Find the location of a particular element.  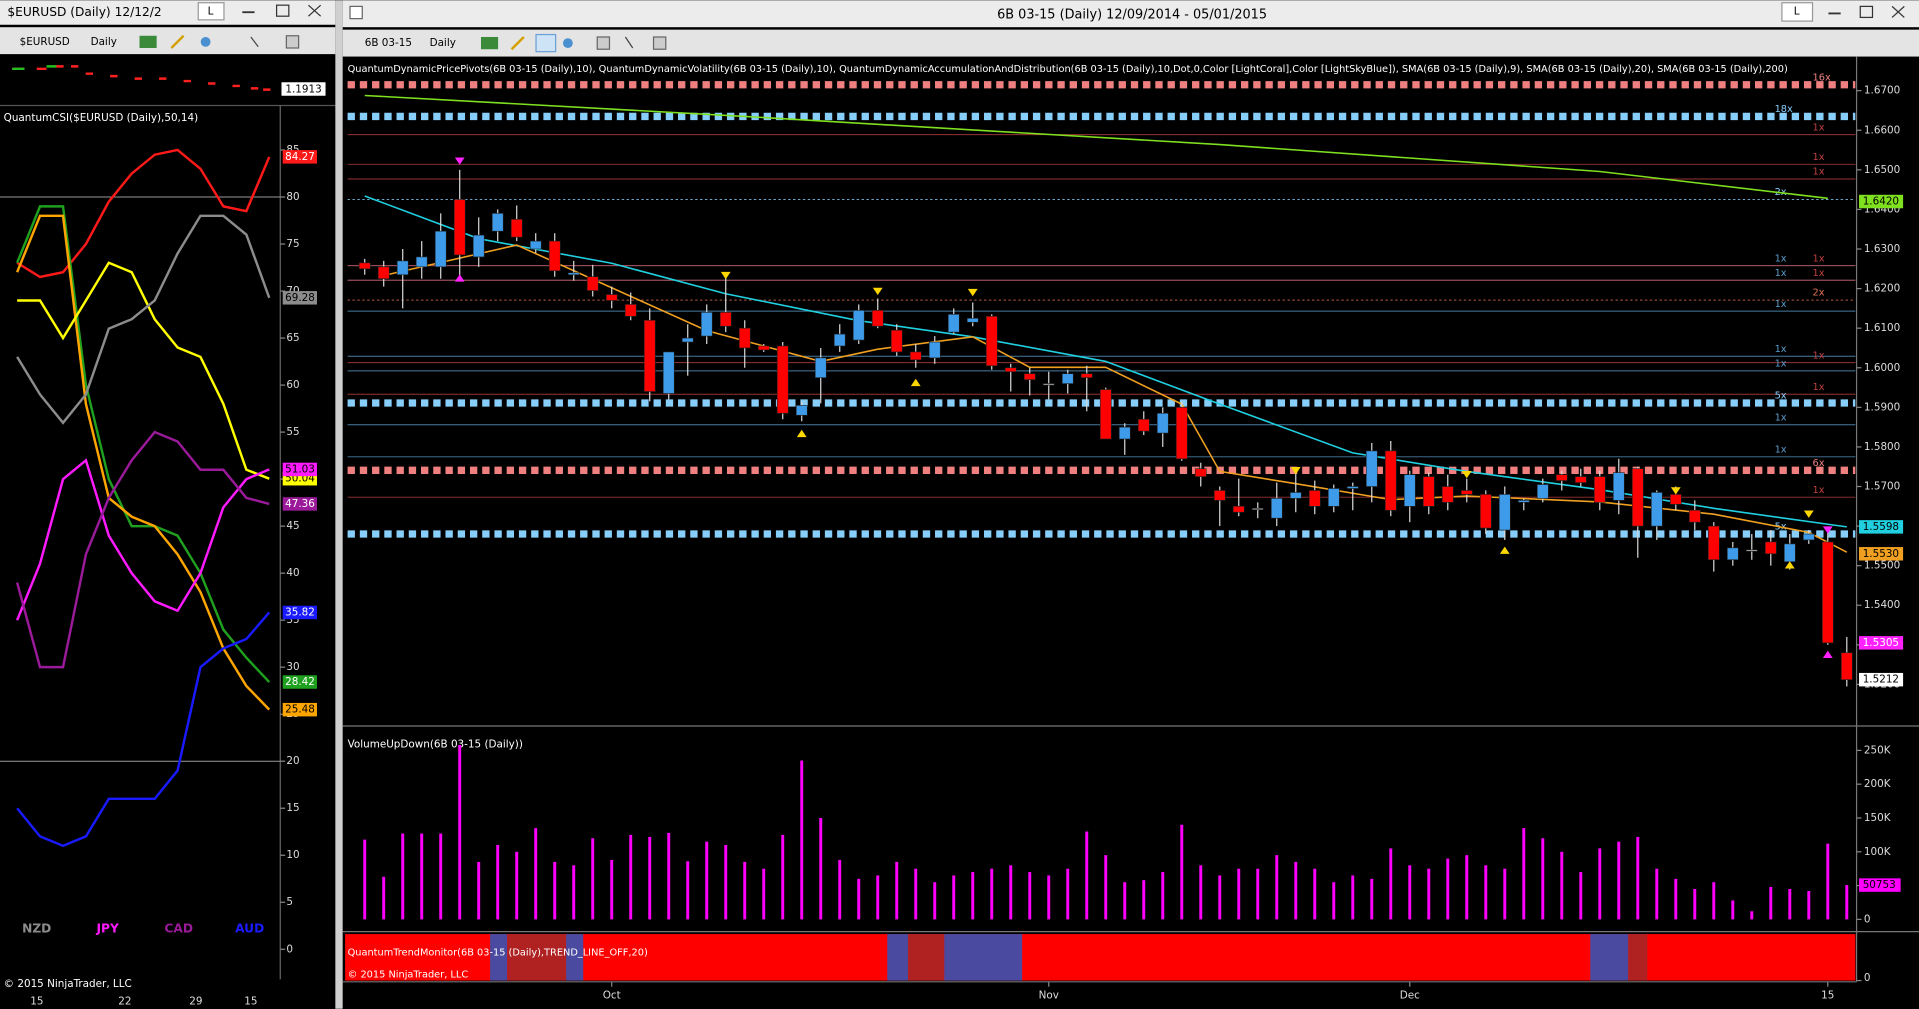

value-label: 51.03 is located at coordinates (300, 469).